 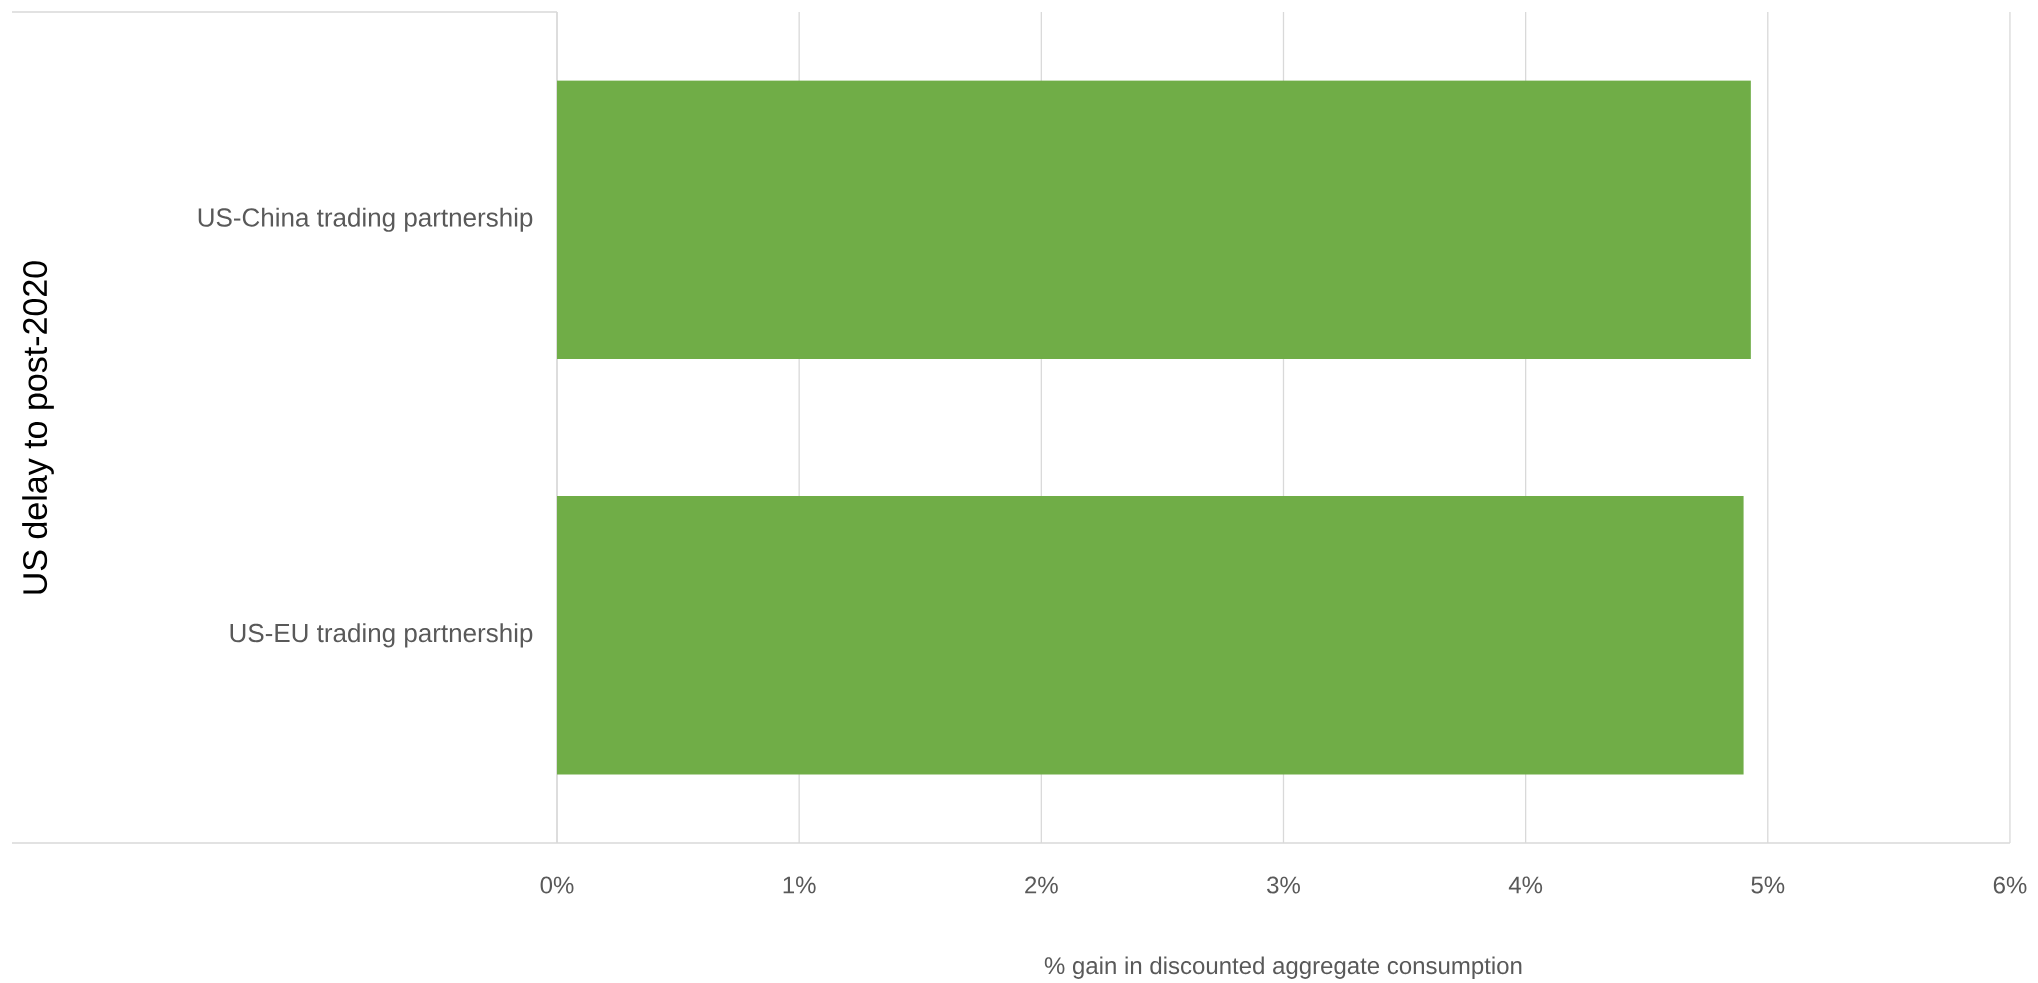 What do you see at coordinates (365, 219) in the screenshot?
I see `y-tick-label: US-China trading partnership` at bounding box center [365, 219].